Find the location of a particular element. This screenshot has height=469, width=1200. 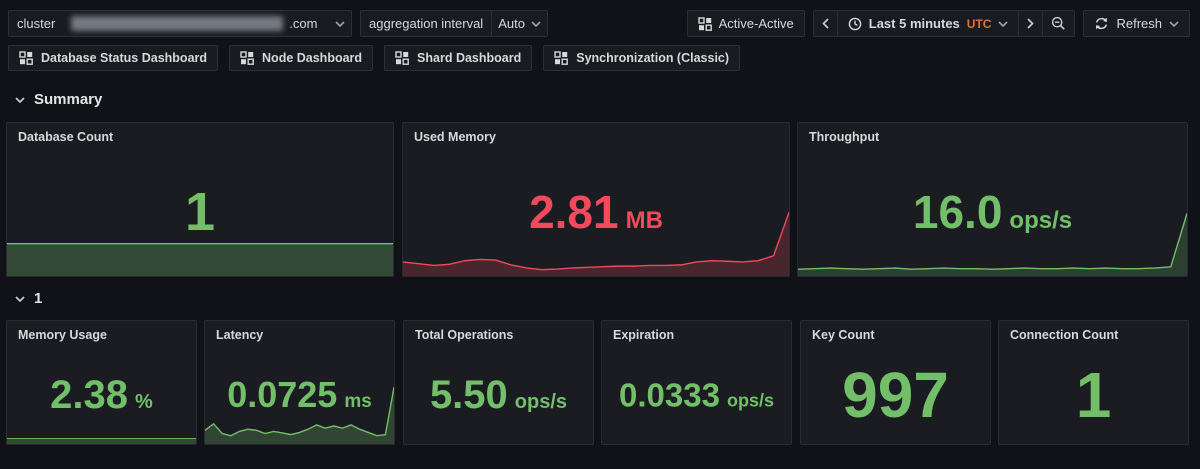

panel-key-count: Key Count 997 is located at coordinates (895, 382).